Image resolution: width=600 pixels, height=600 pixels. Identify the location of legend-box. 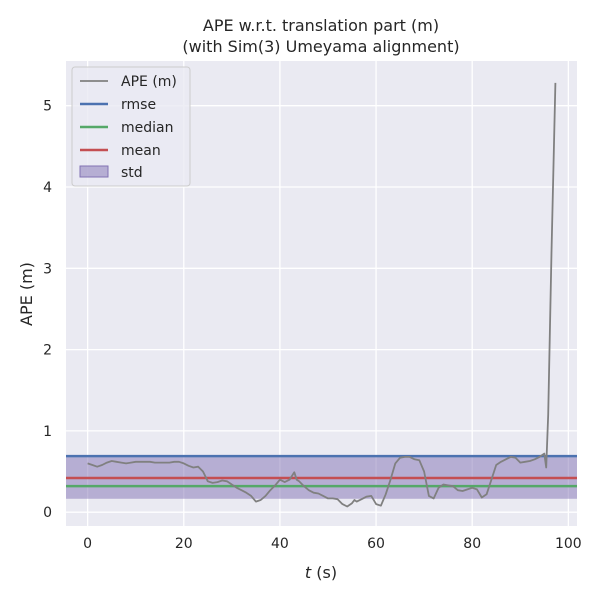
(131, 126).